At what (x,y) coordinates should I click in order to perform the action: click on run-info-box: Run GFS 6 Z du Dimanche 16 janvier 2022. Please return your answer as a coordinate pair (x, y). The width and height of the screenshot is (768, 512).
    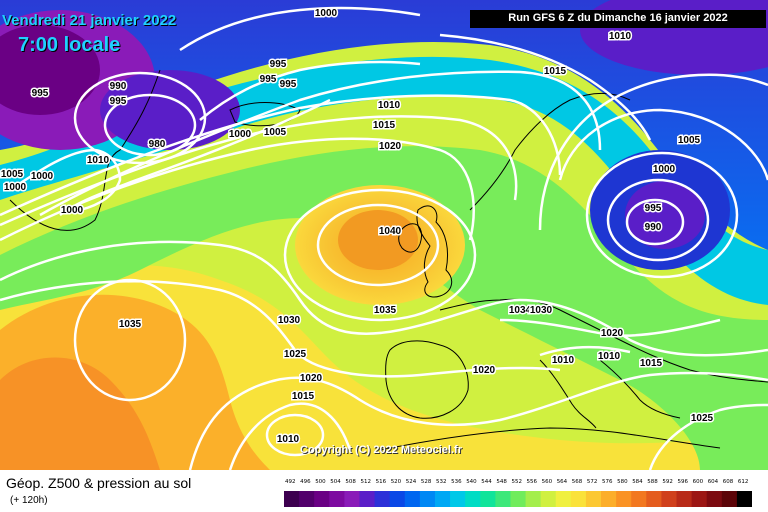
    Looking at the image, I should click on (618, 19).